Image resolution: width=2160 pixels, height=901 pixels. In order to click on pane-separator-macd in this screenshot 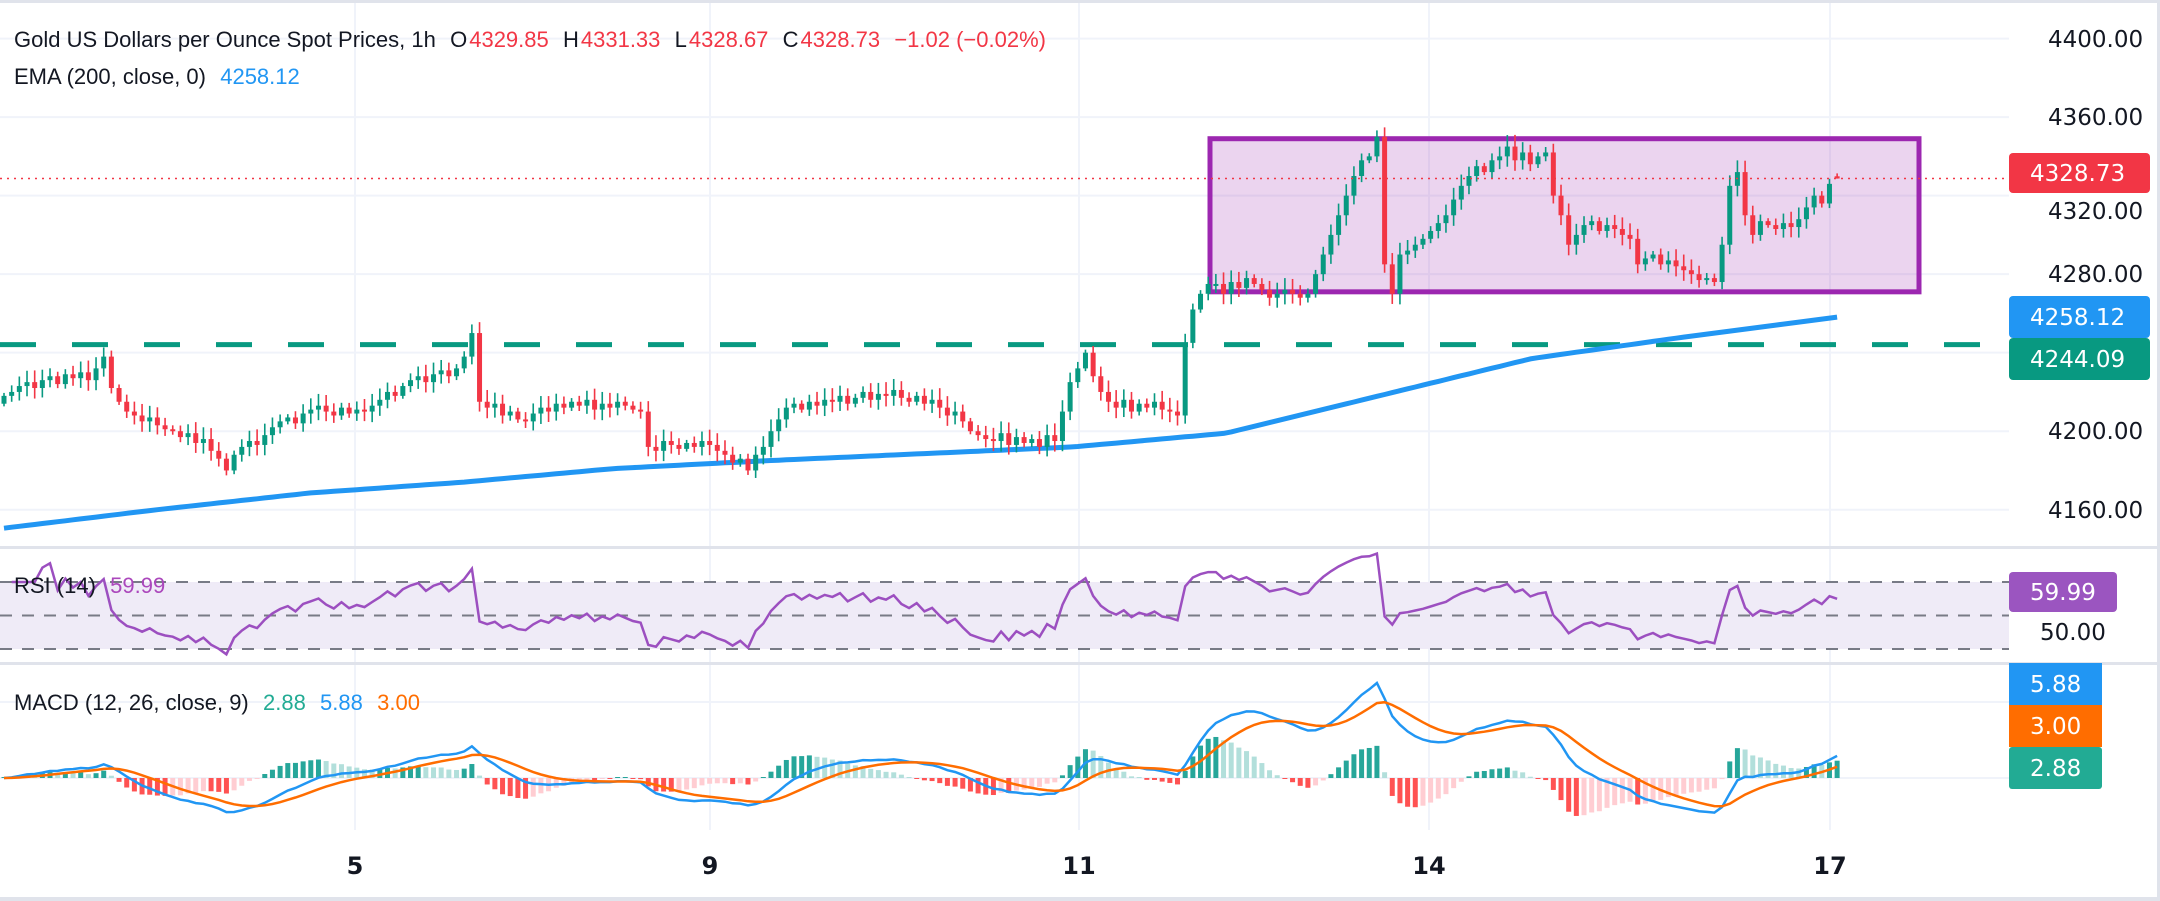, I will do `click(1080, 663)`.